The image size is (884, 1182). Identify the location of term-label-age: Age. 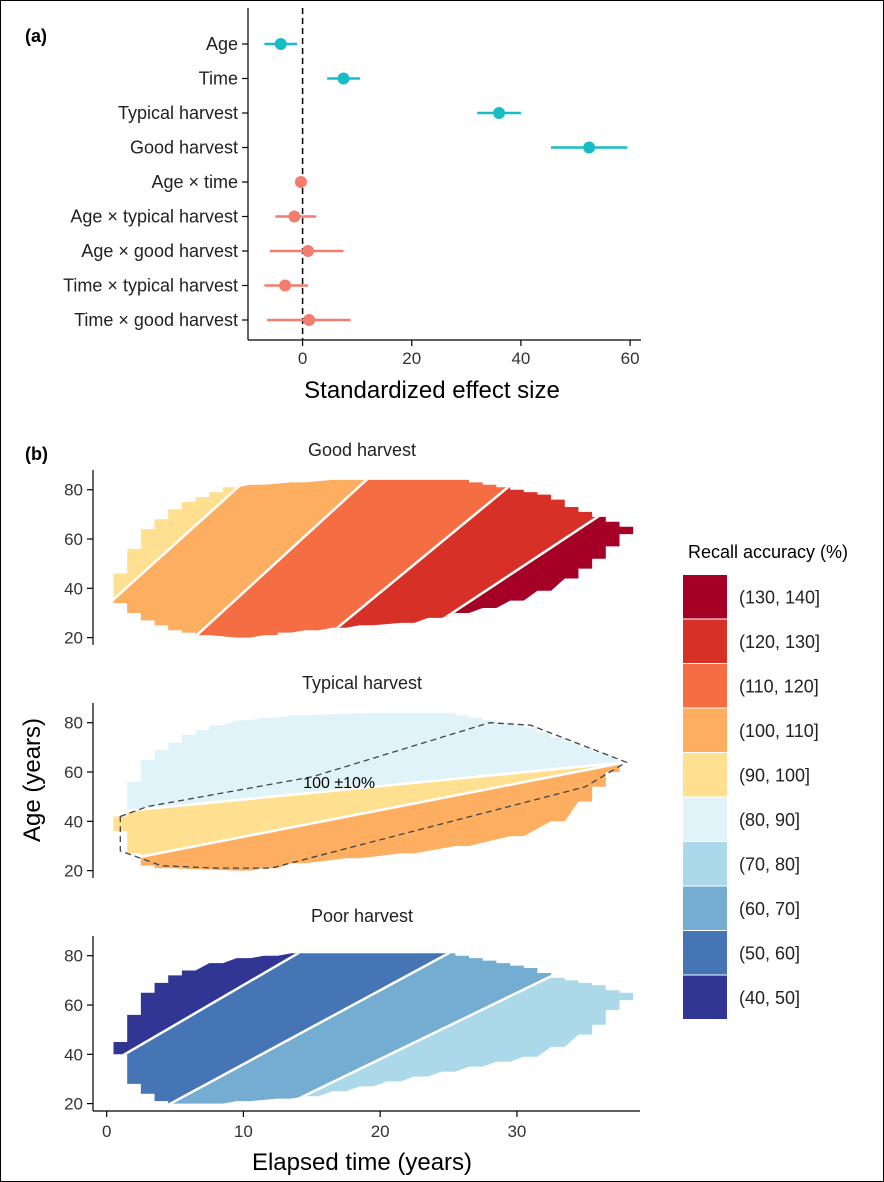
(222, 44).